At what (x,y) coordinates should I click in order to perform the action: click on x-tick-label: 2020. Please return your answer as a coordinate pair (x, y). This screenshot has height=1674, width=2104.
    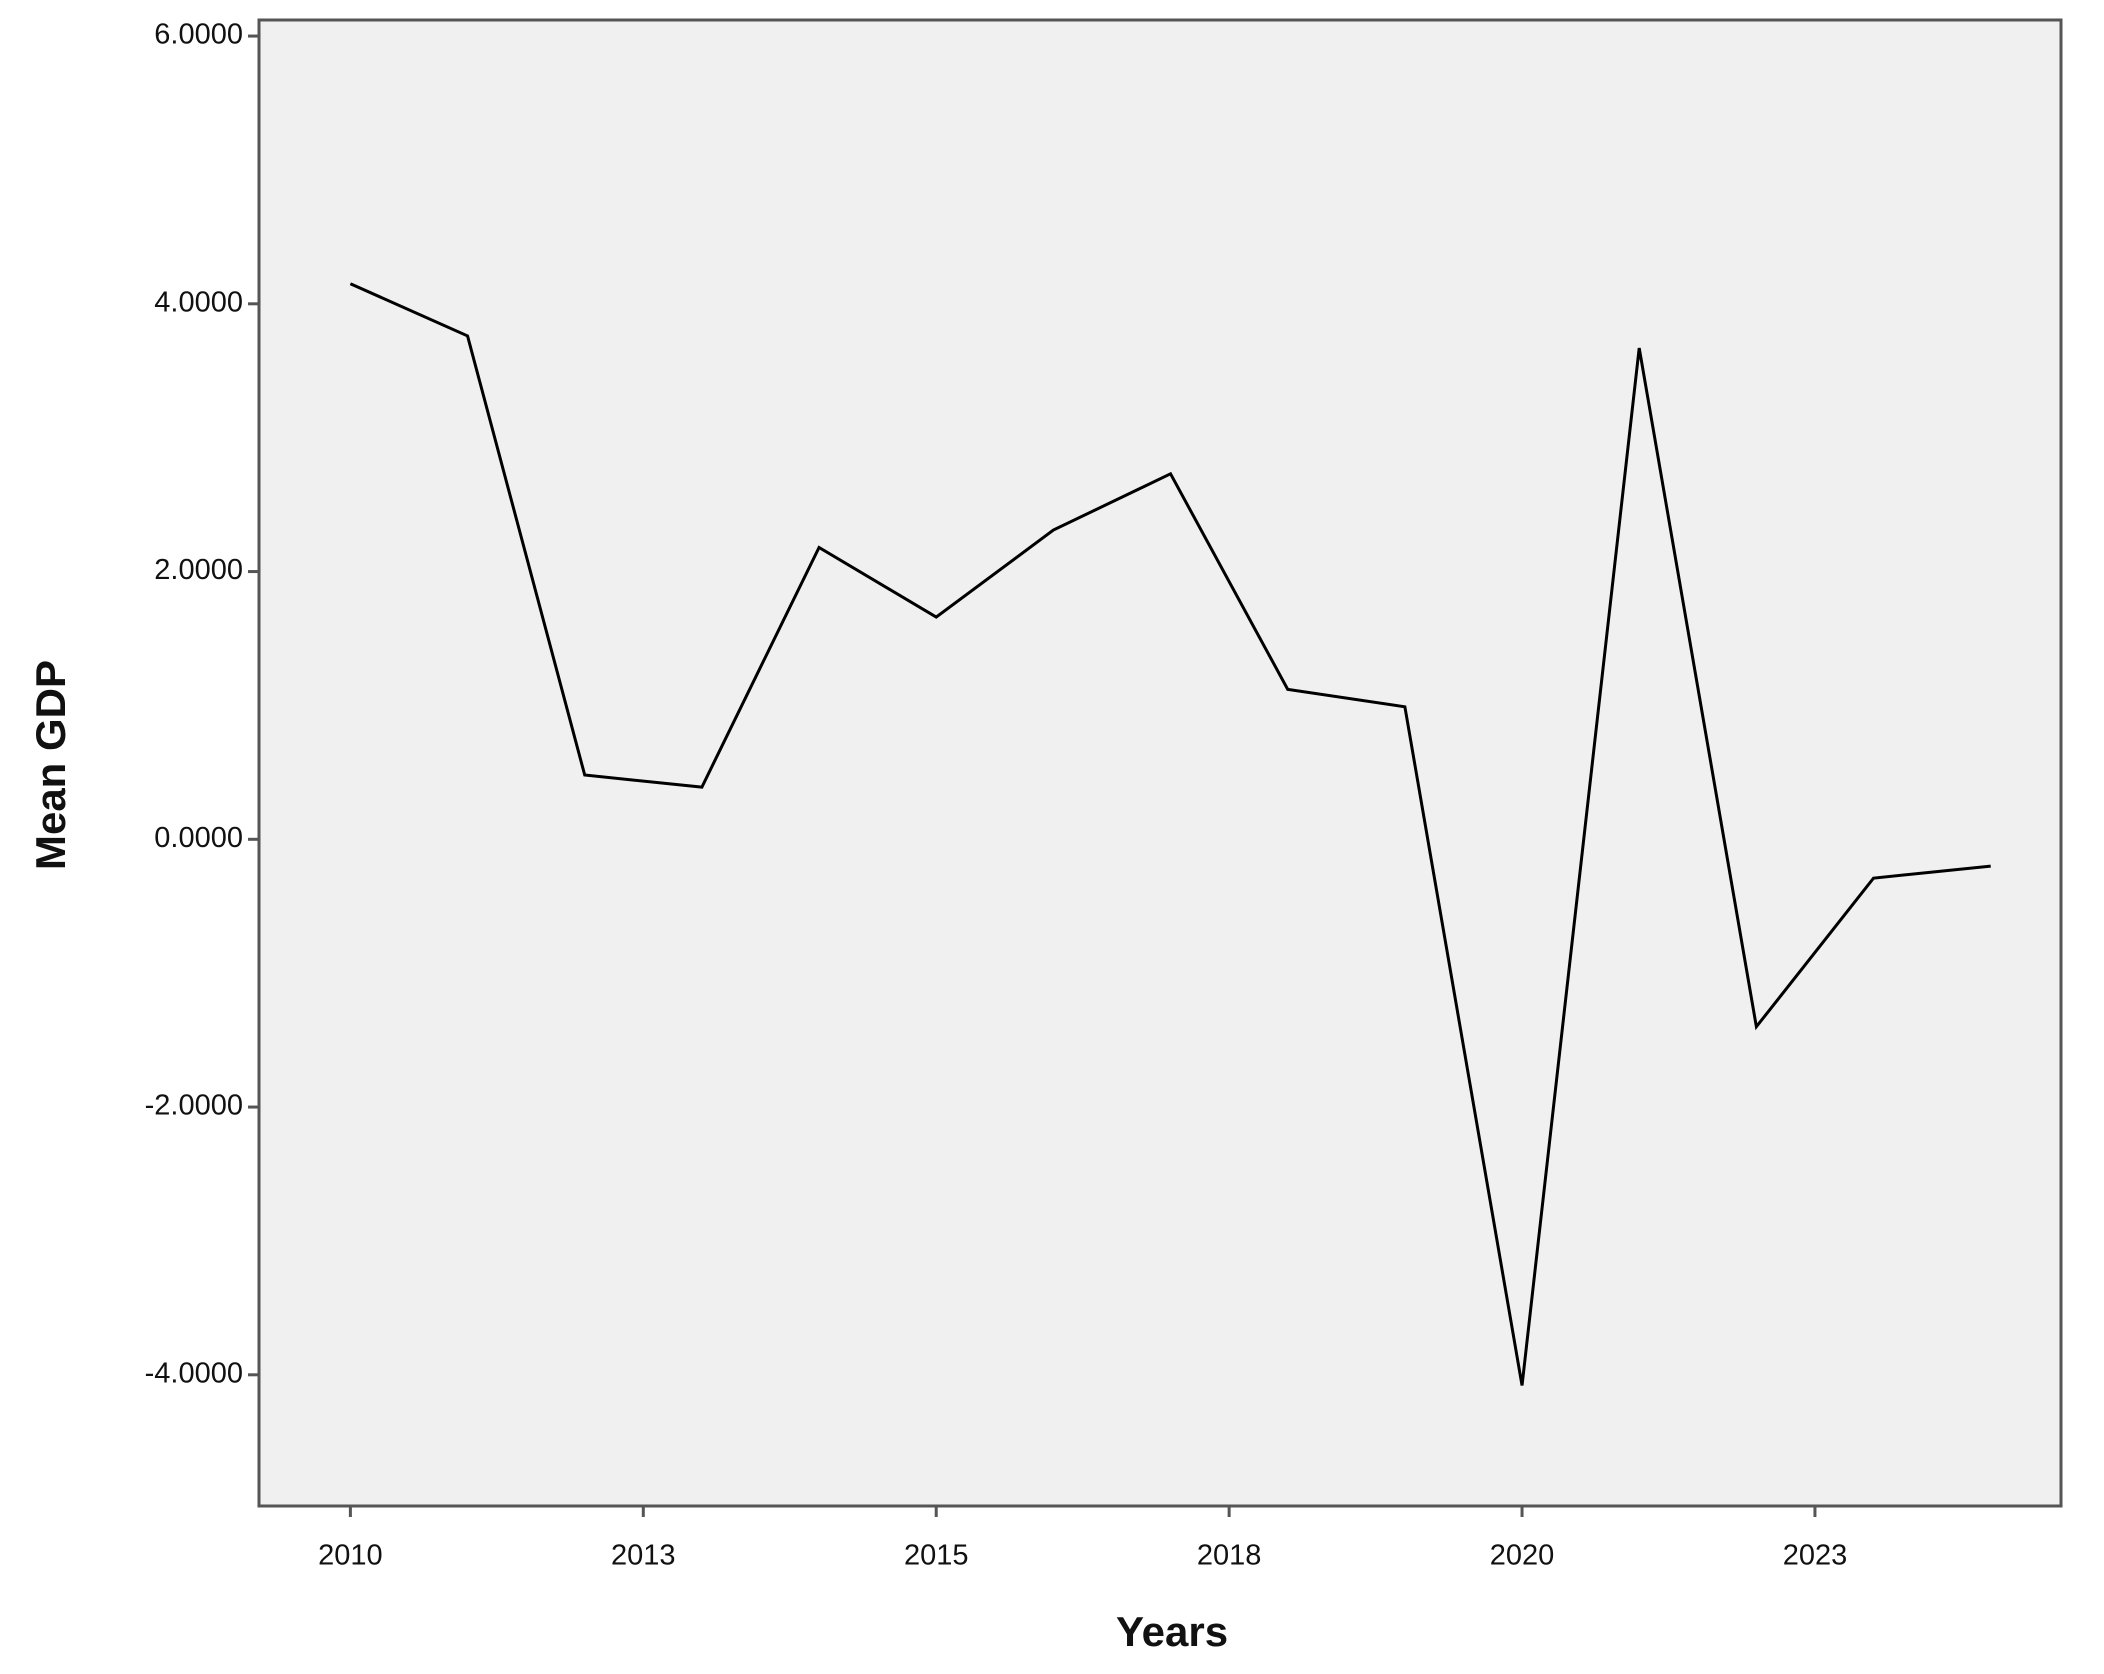
    Looking at the image, I should click on (1522, 1556).